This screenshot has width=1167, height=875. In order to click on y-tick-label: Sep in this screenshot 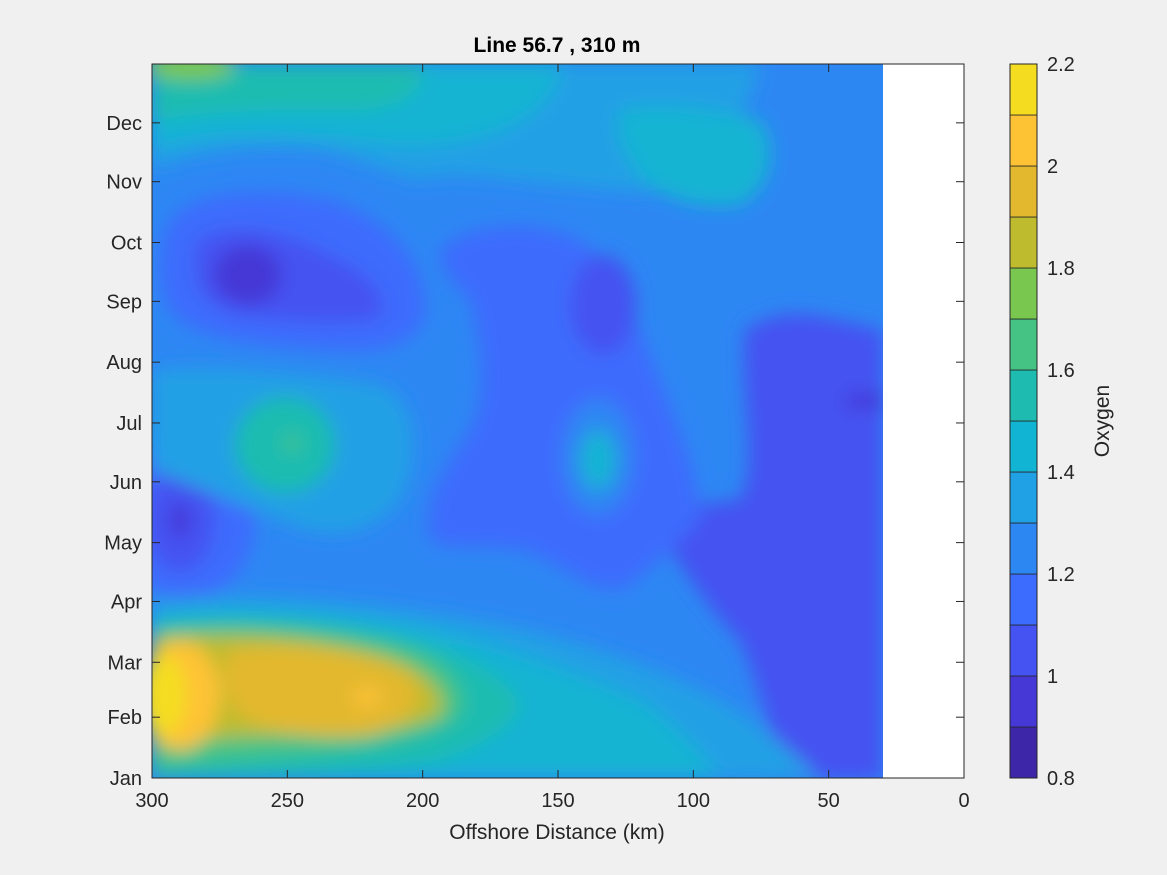, I will do `click(124, 302)`.